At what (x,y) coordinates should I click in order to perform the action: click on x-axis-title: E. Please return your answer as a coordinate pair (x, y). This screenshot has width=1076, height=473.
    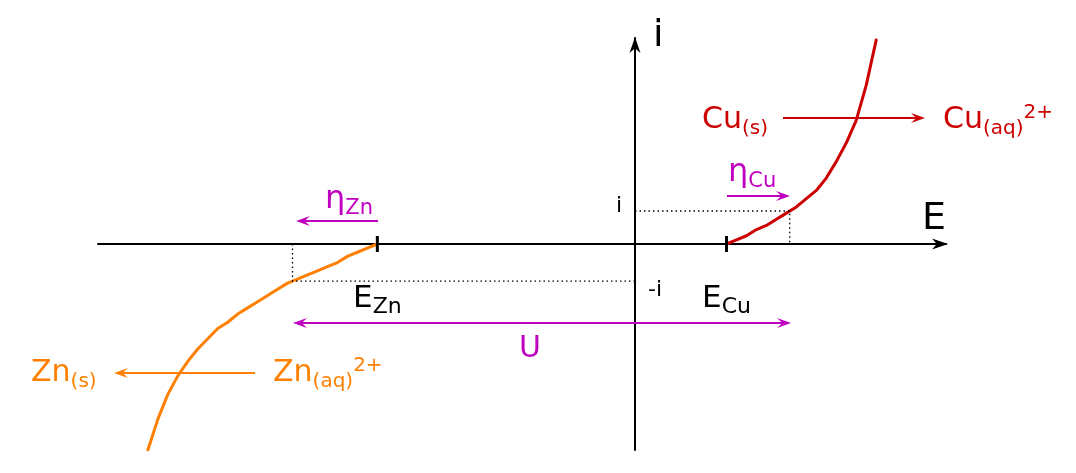
    Looking at the image, I should click on (933, 216).